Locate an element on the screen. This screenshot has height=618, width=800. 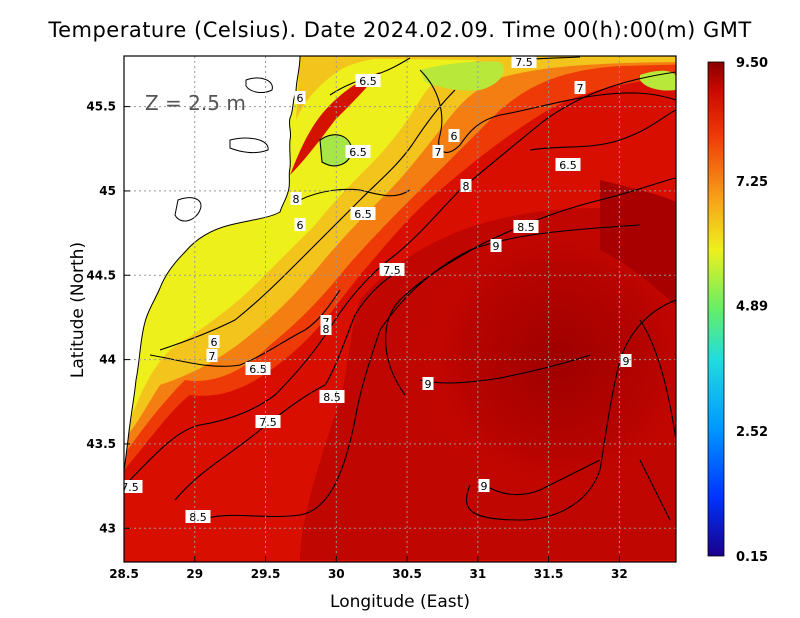
colorbar-tick-label: 4.89 is located at coordinates (752, 307).